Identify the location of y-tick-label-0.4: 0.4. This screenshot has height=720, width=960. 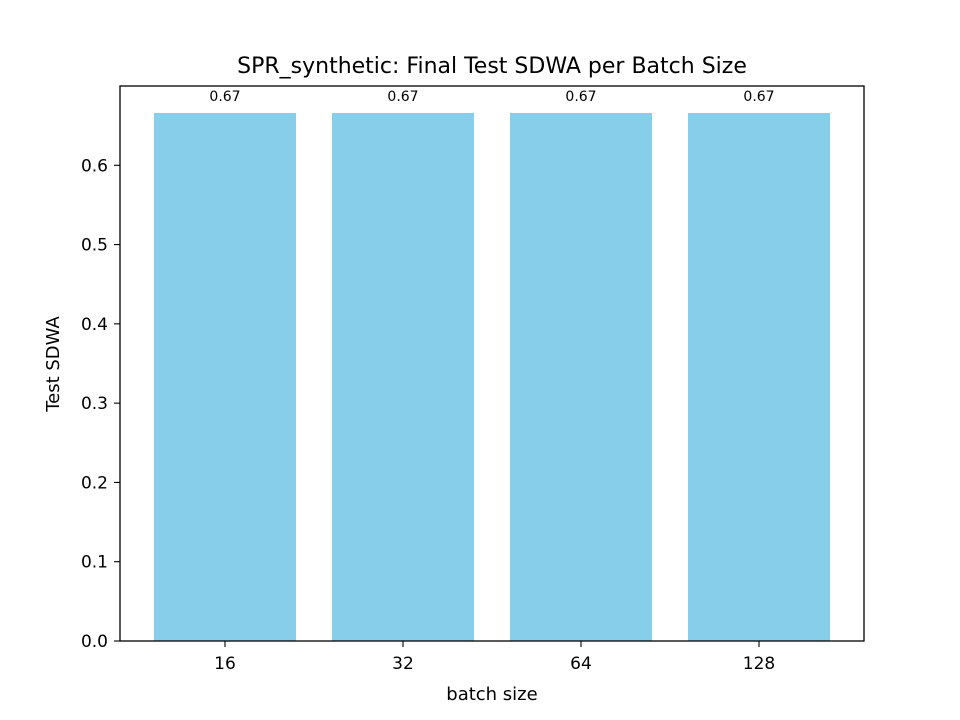
(94, 325).